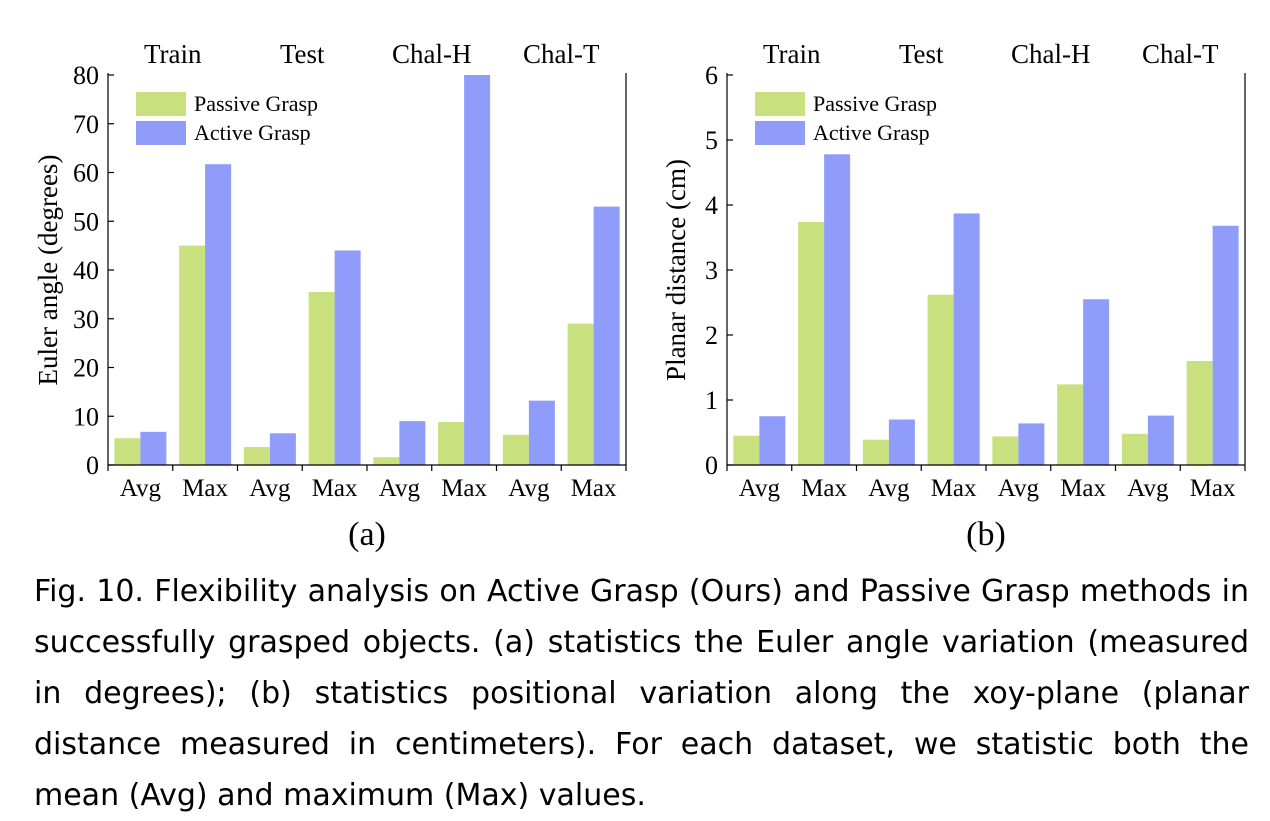 The width and height of the screenshot is (1270, 821). Describe the element at coordinates (676, 270) in the screenshot. I see `y-axis-title: Planar distance (cm)` at that location.